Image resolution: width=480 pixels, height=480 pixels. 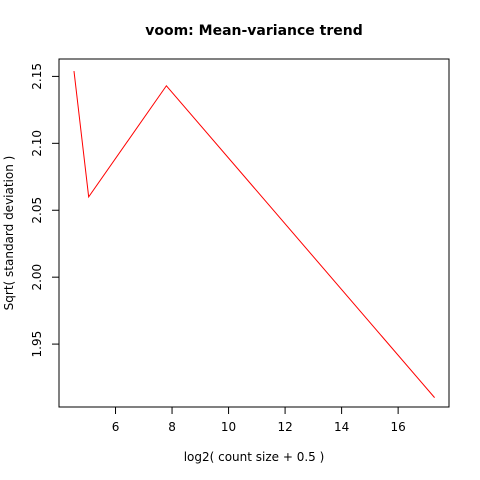 What do you see at coordinates (259, 420) in the screenshot?
I see `x-axis: 6 8 10 12 14 16` at bounding box center [259, 420].